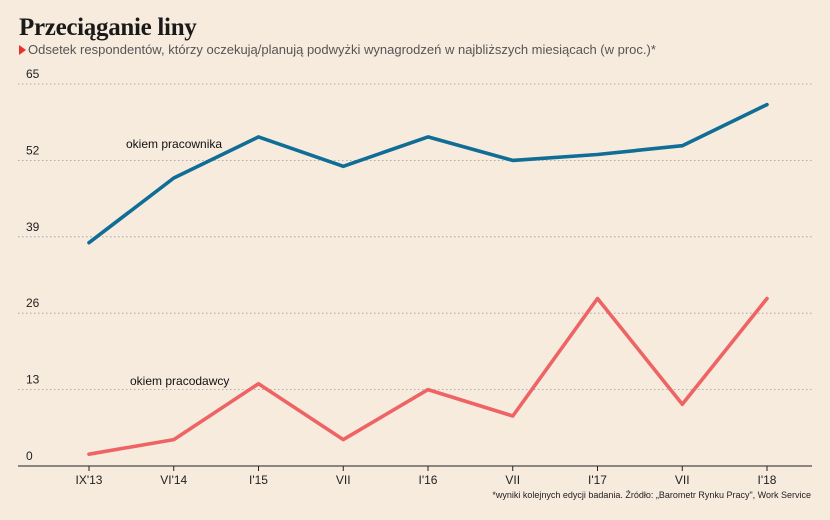 The height and width of the screenshot is (520, 830). What do you see at coordinates (89, 480) in the screenshot?
I see `x-tick-label: IX'13` at bounding box center [89, 480].